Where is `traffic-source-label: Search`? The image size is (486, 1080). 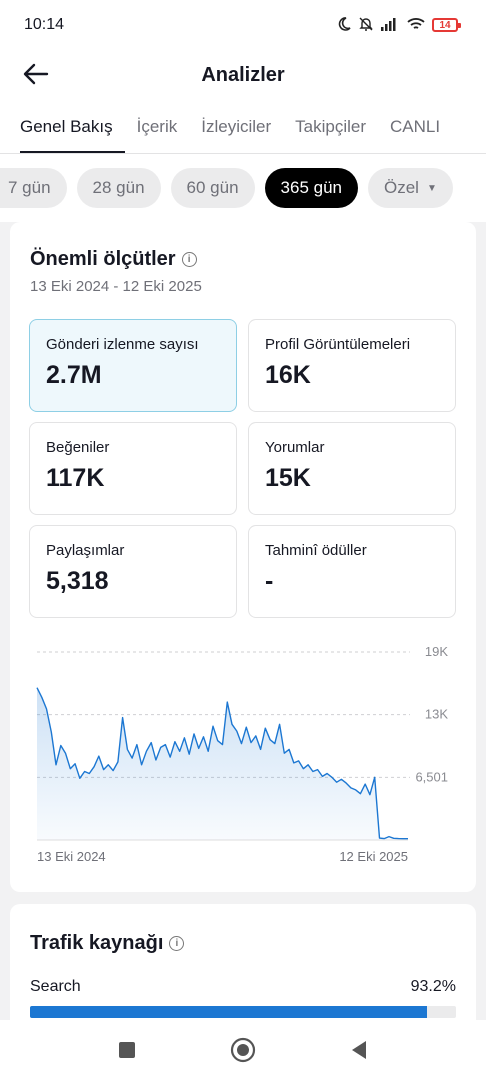 traffic-source-label: Search is located at coordinates (55, 986).